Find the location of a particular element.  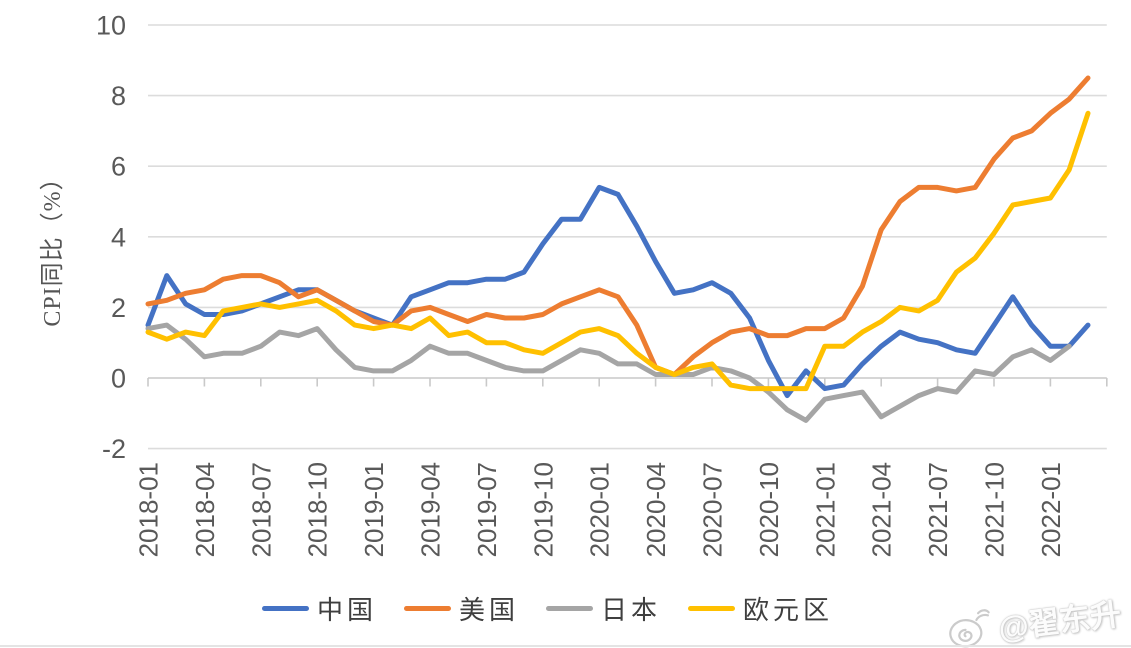

legend-label-eurozone: 欧元区 is located at coordinates (788, 610).